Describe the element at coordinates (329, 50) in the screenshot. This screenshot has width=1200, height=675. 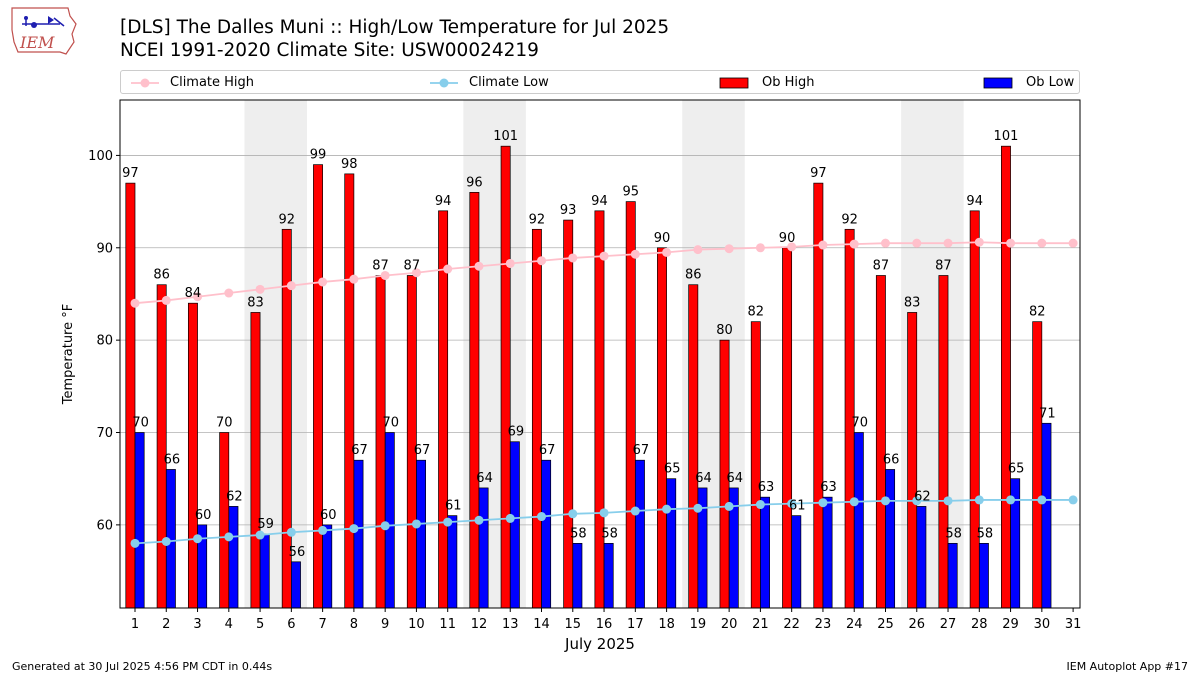
I see `chart-subtitle: NCEI 1991-2020 Climate Site: USW00024219` at that location.